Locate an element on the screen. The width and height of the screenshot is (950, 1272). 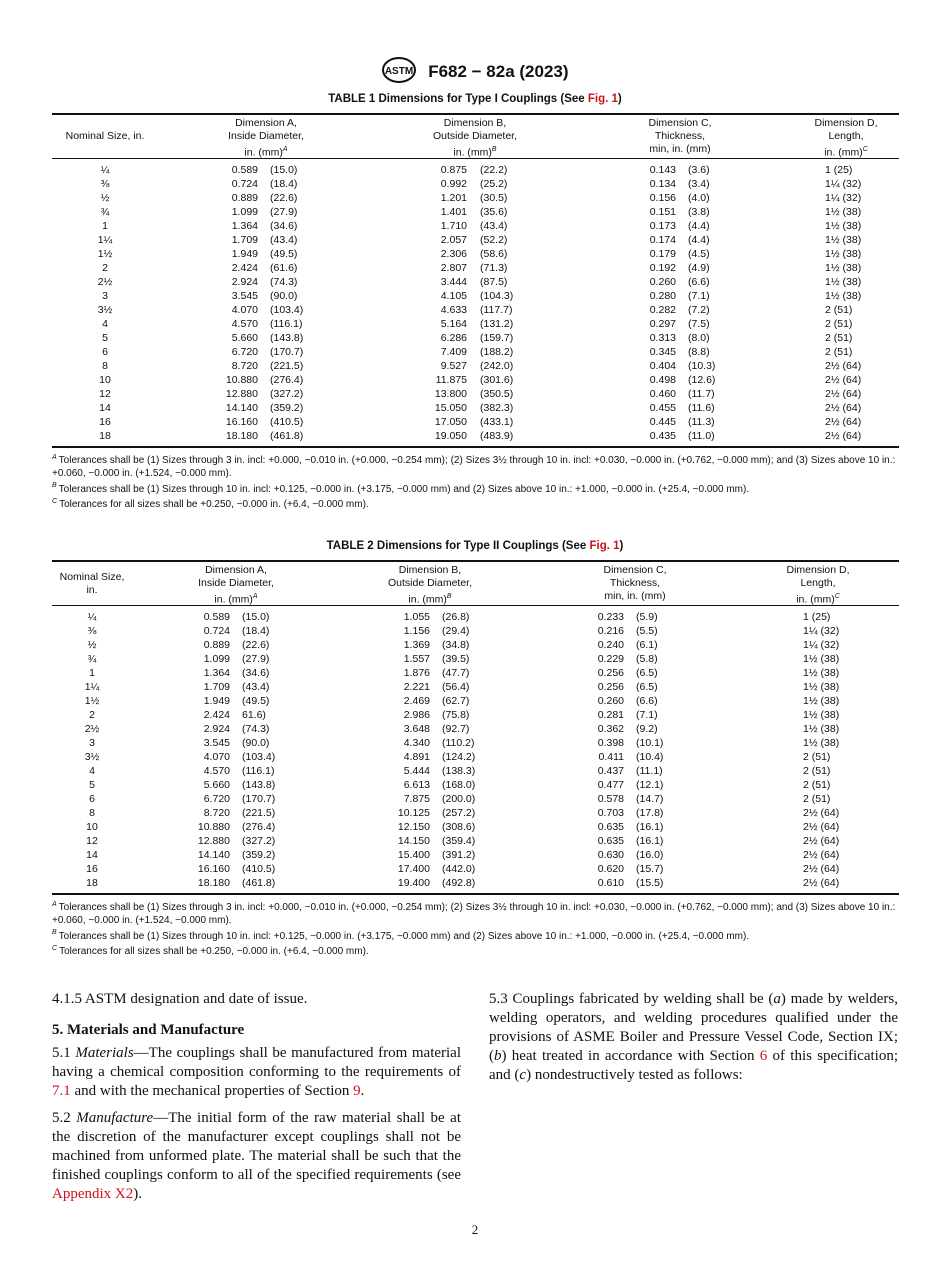
value-mm: (14.7) is located at coordinates (650, 799).